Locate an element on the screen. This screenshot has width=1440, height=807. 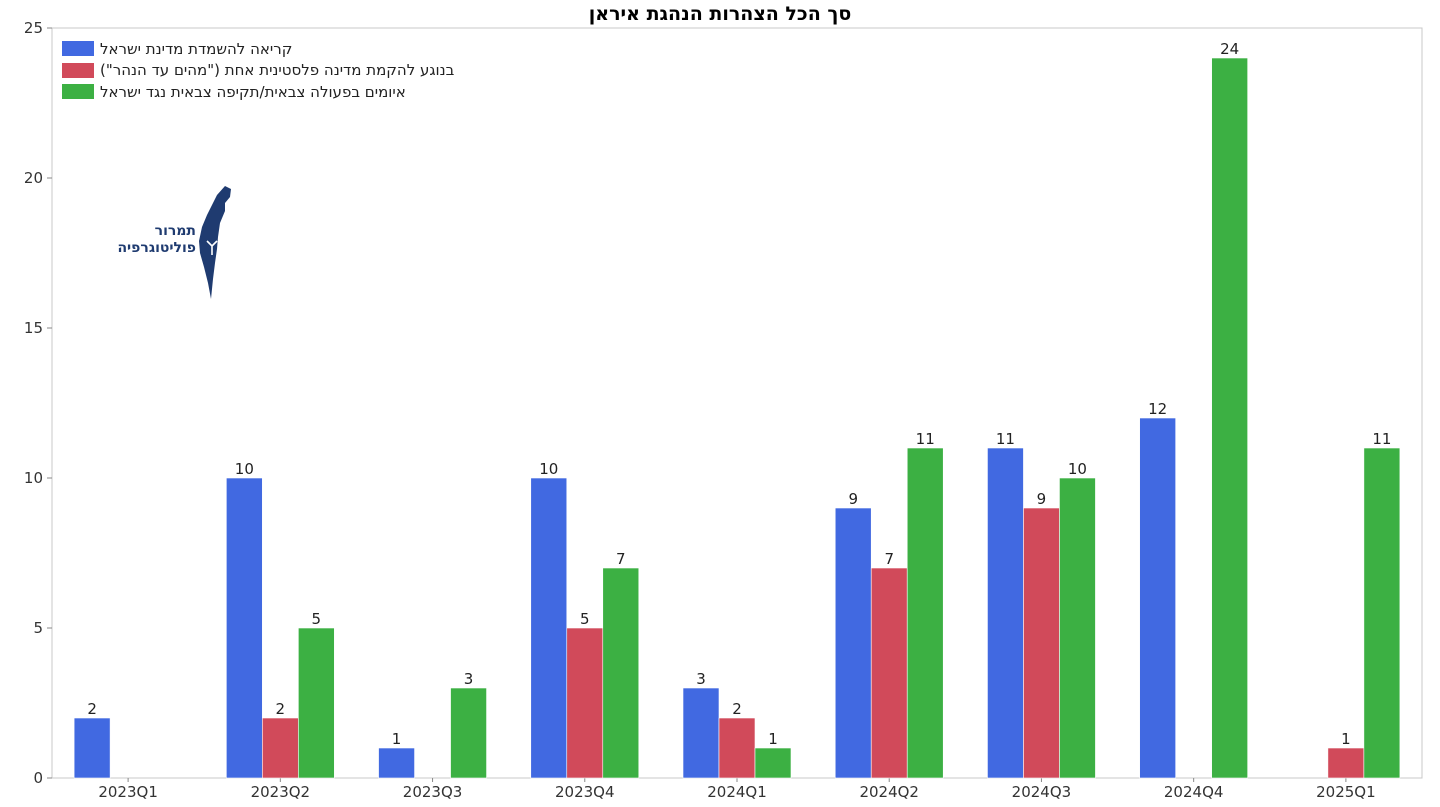
legend-item: קריאה להשמדת מדינת ישראל is located at coordinates (258, 49).